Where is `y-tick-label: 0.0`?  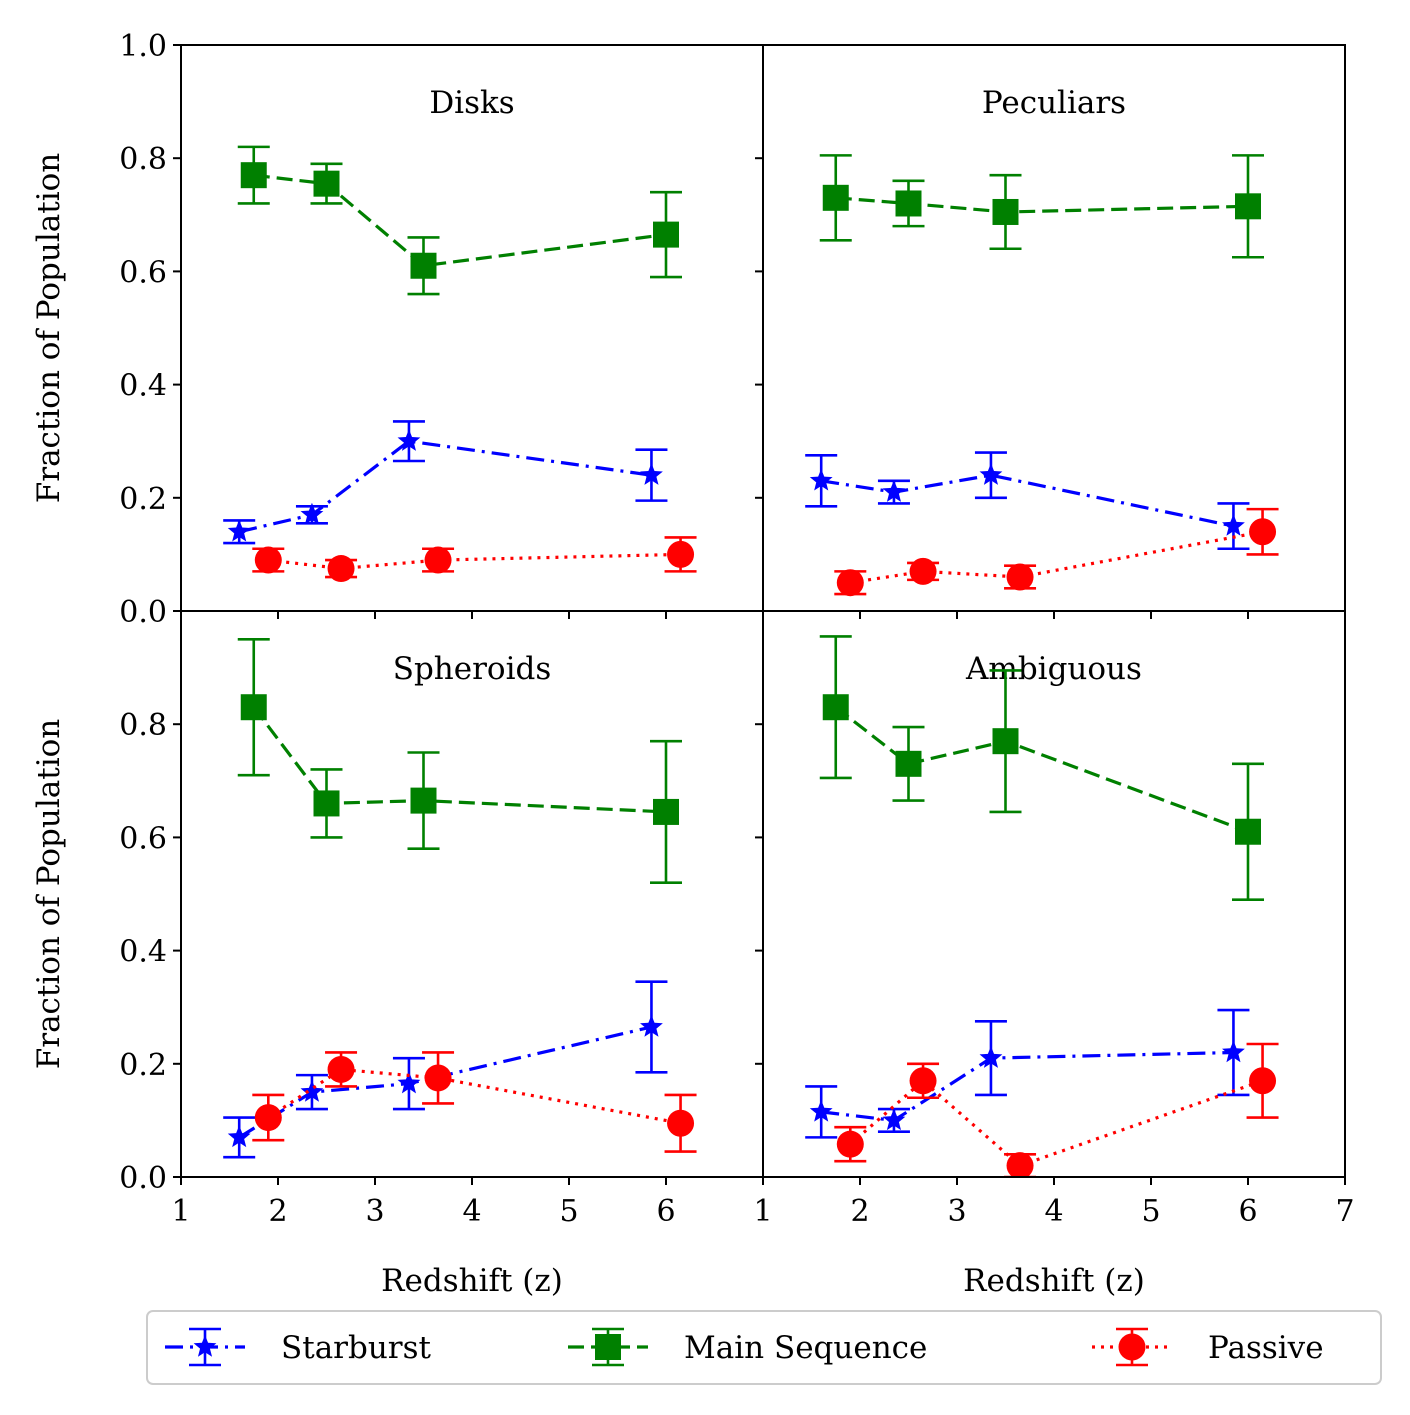
y-tick-label: 0.0 is located at coordinates (143, 612).